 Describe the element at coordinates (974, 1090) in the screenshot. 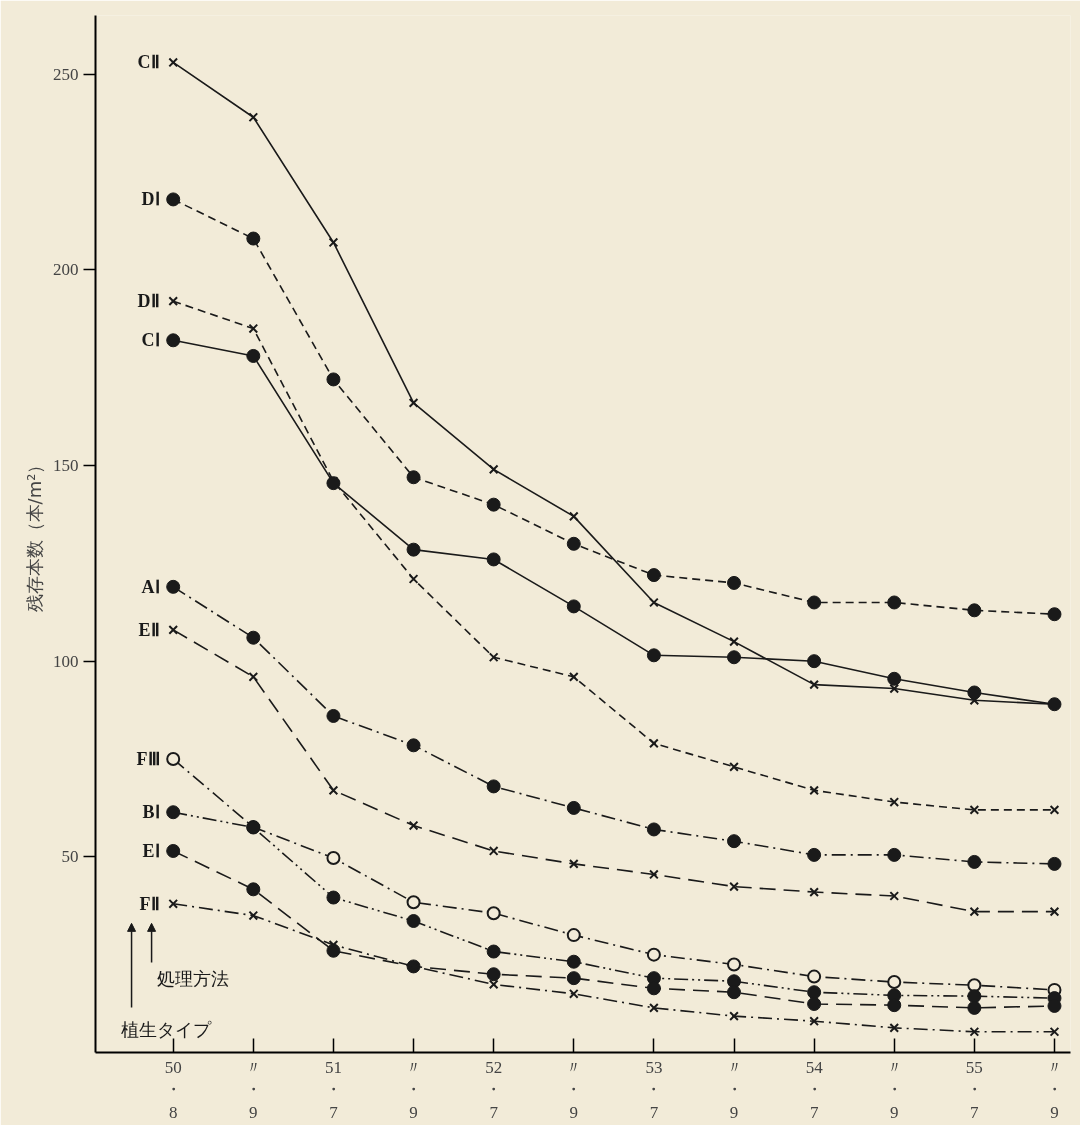

I see `x-tick-label: 55・7` at that location.